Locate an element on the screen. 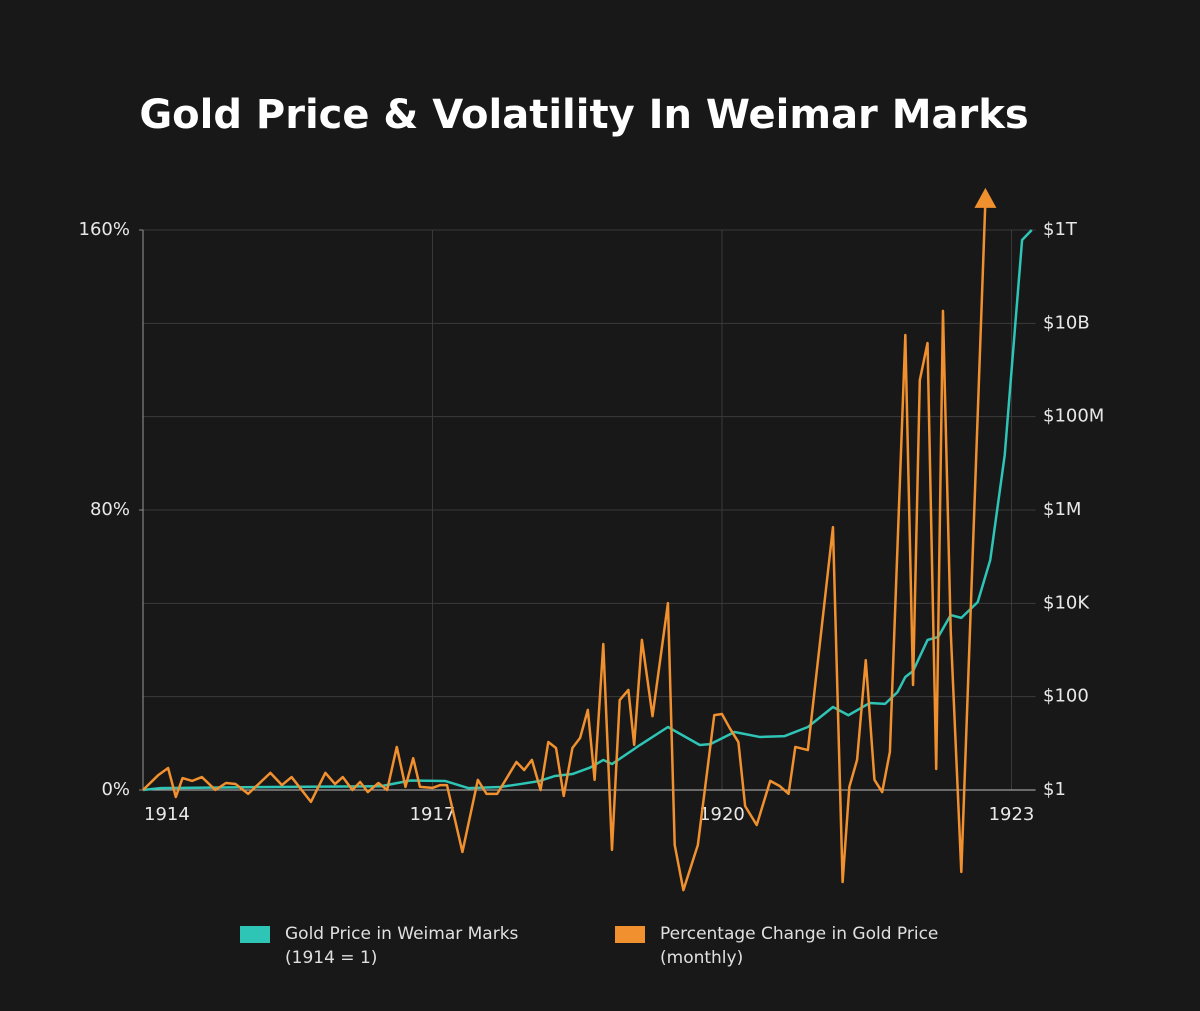  y-tick-label: 160% is located at coordinates (104, 229).